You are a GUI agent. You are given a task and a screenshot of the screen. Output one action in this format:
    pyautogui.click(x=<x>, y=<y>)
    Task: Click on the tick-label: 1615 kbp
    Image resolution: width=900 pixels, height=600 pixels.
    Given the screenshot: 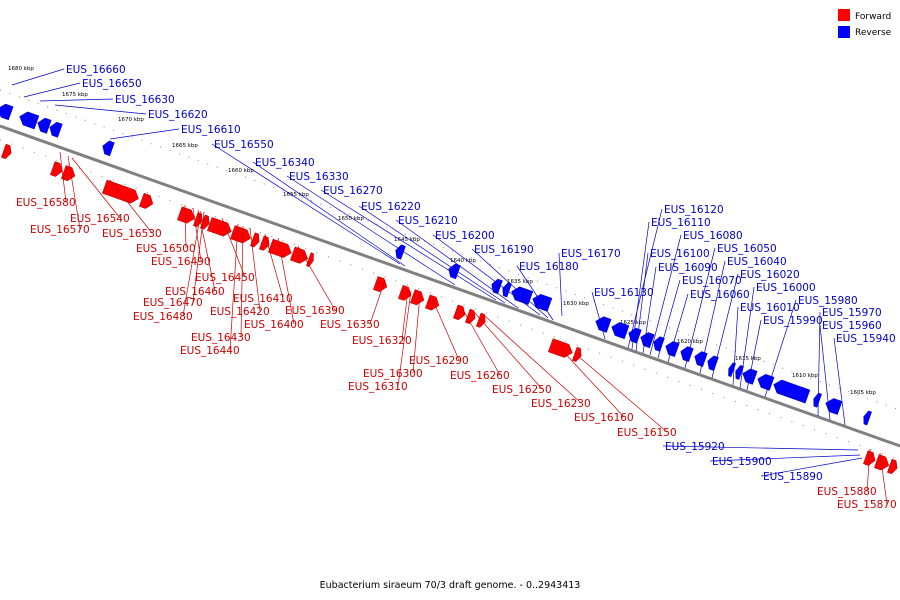 What is the action you would take?
    pyautogui.click(x=748, y=359)
    